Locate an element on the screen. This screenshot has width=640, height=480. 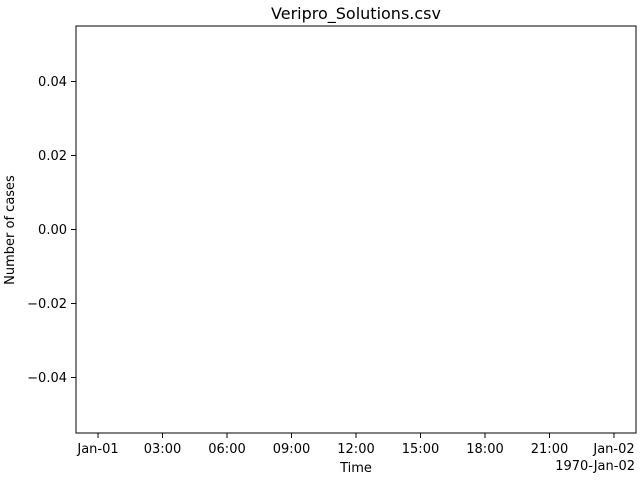
x-tick-label: 03:00 is located at coordinates (162, 449).